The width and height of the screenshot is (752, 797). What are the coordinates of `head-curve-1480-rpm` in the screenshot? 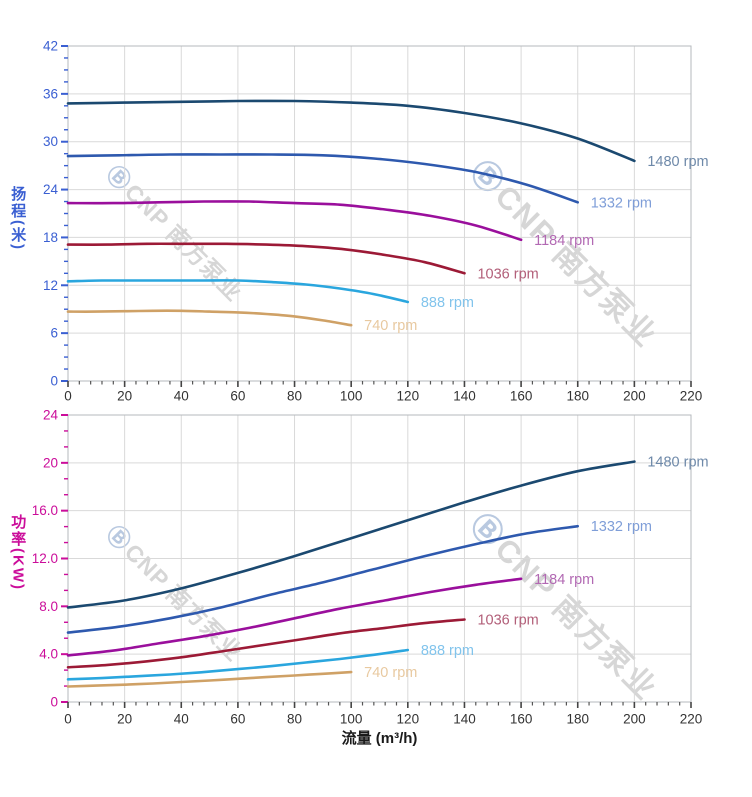 It's located at (351, 131).